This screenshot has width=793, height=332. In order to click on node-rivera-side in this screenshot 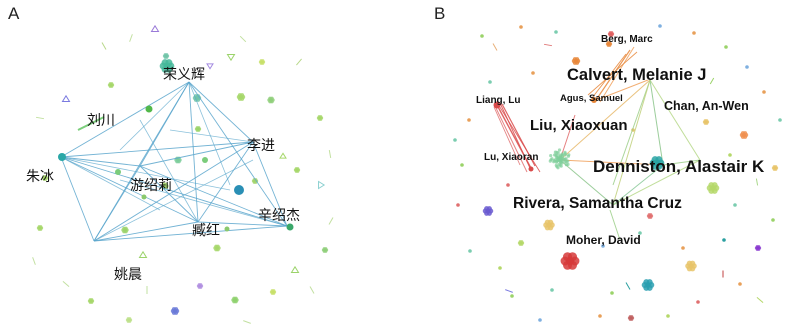, I will do `click(713, 188)`.